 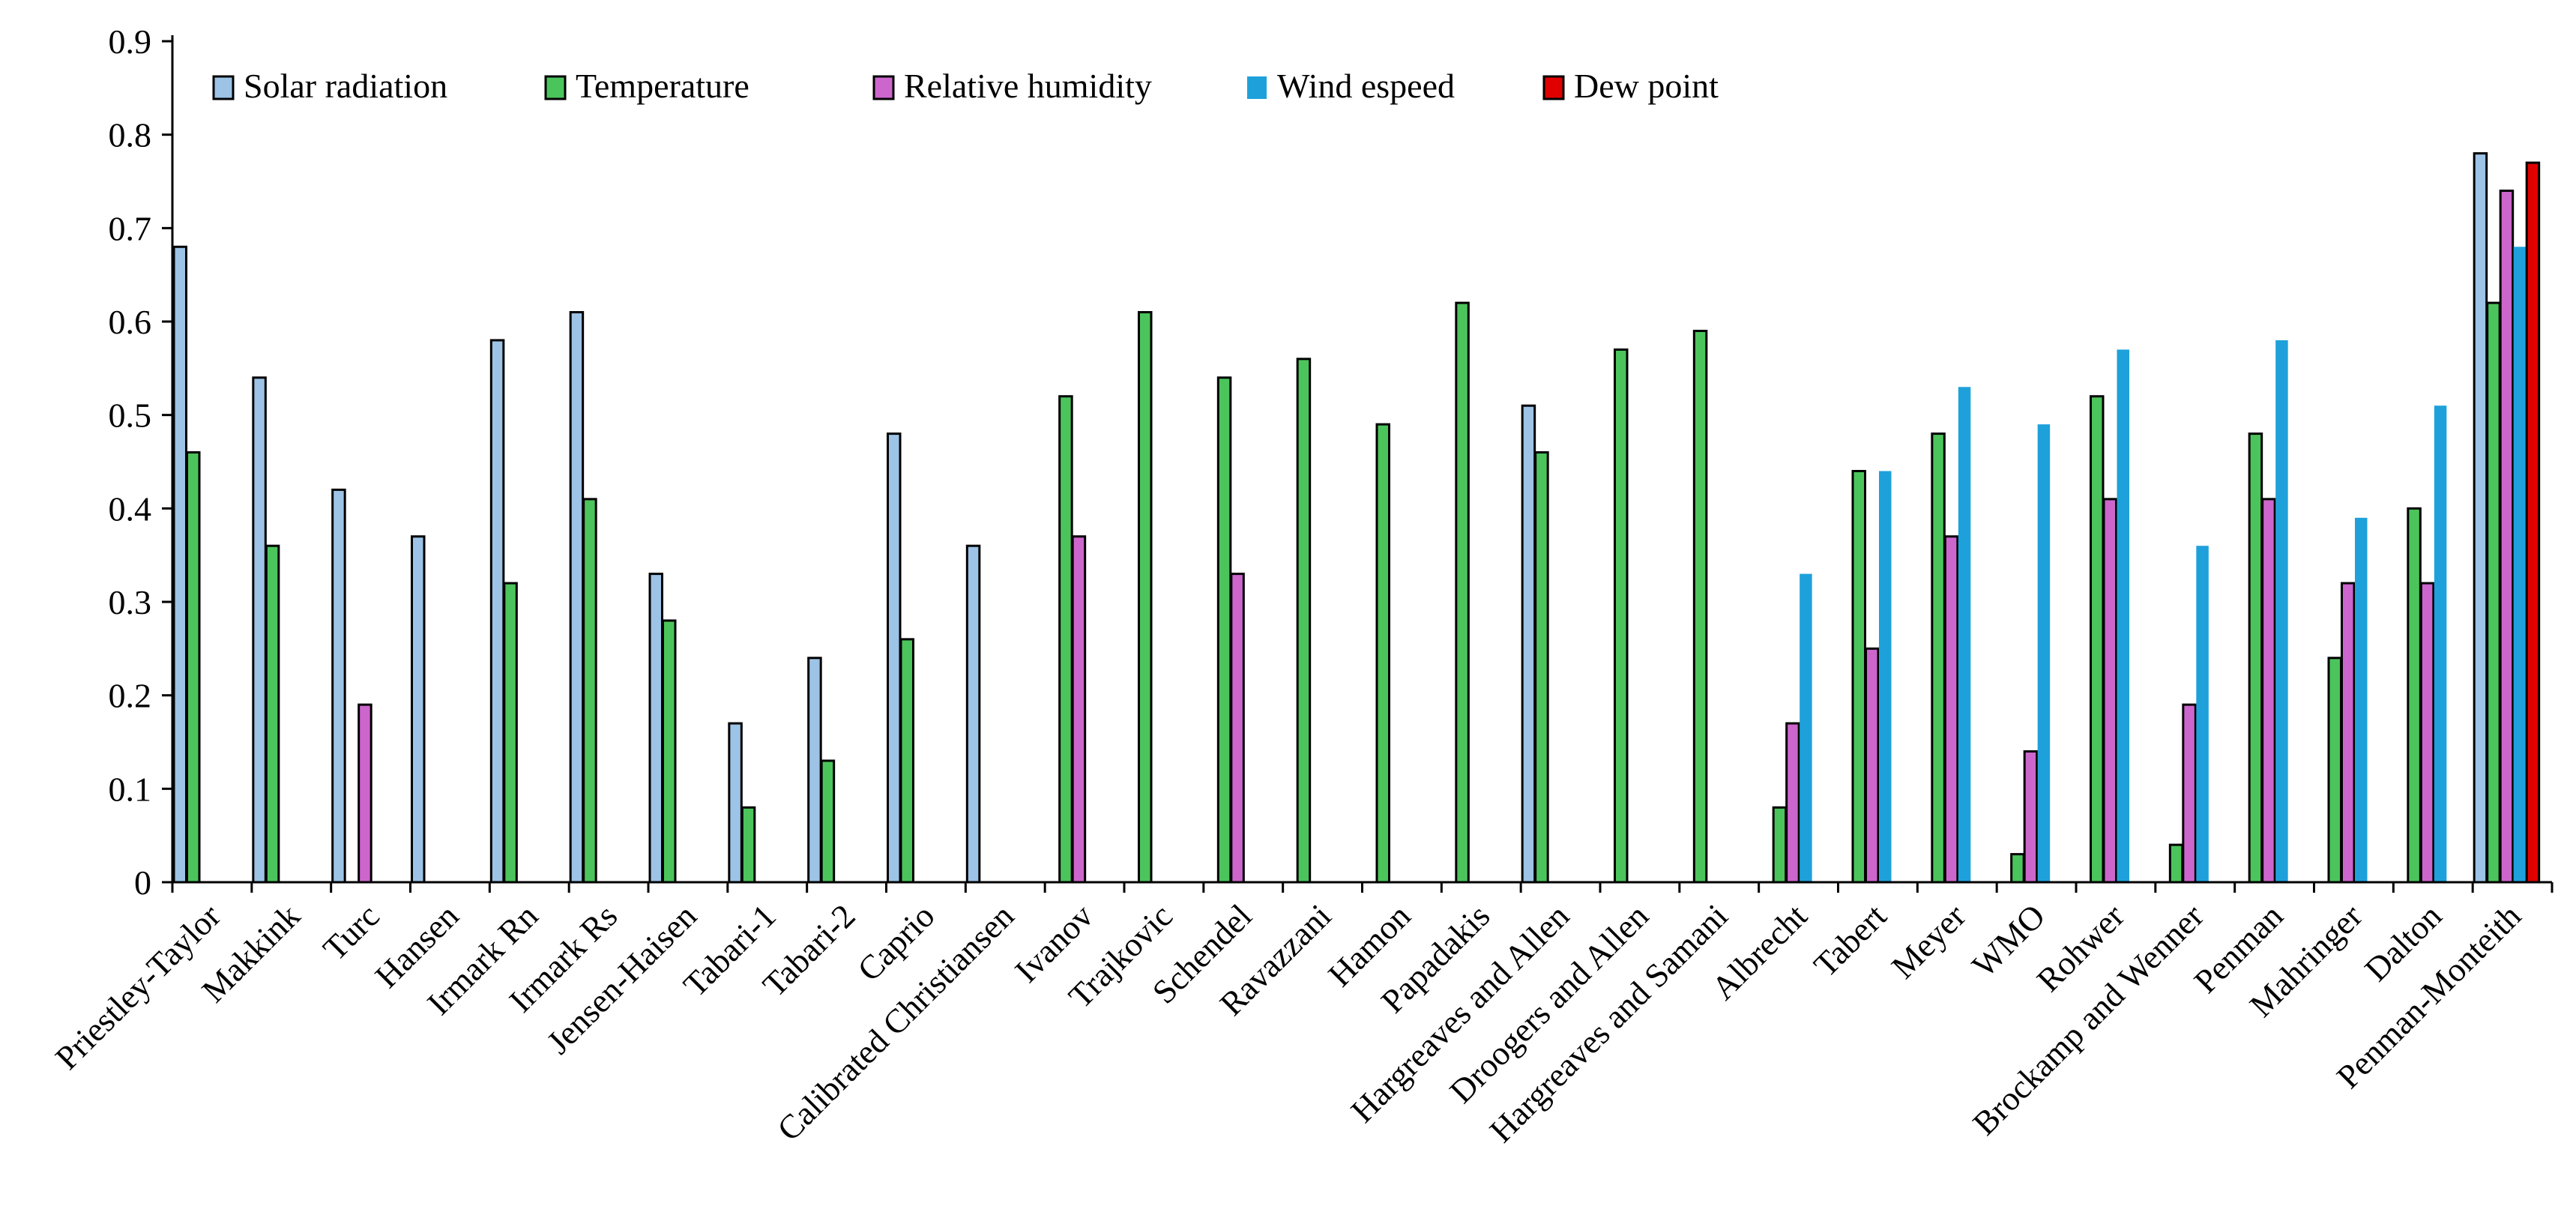 What do you see at coordinates (2533, 522) in the screenshot?
I see `bar-dew-point-penman-monteith` at bounding box center [2533, 522].